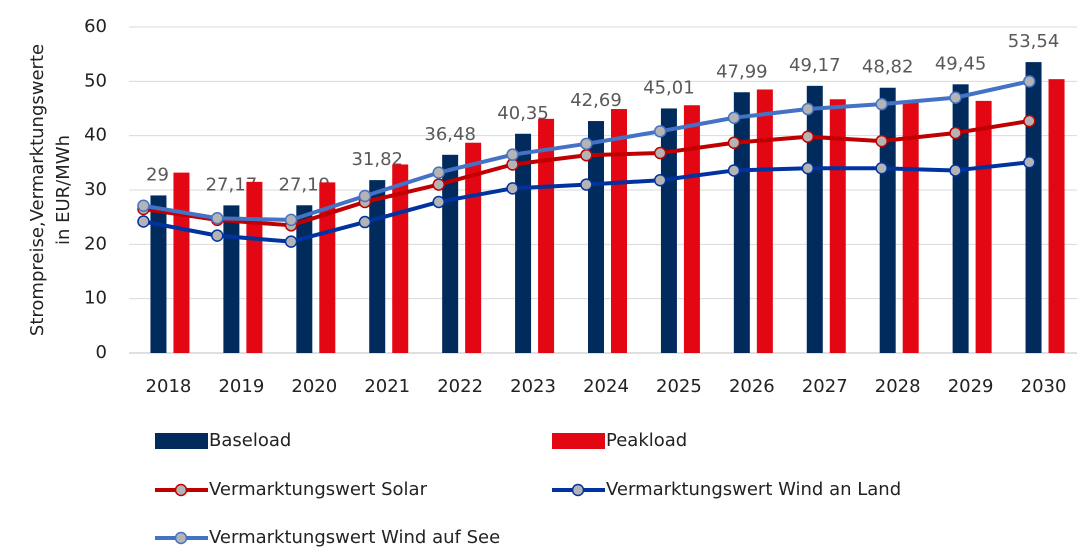 This screenshot has width=1082, height=551. I want to click on x-tick-label: 2021, so click(387, 386).